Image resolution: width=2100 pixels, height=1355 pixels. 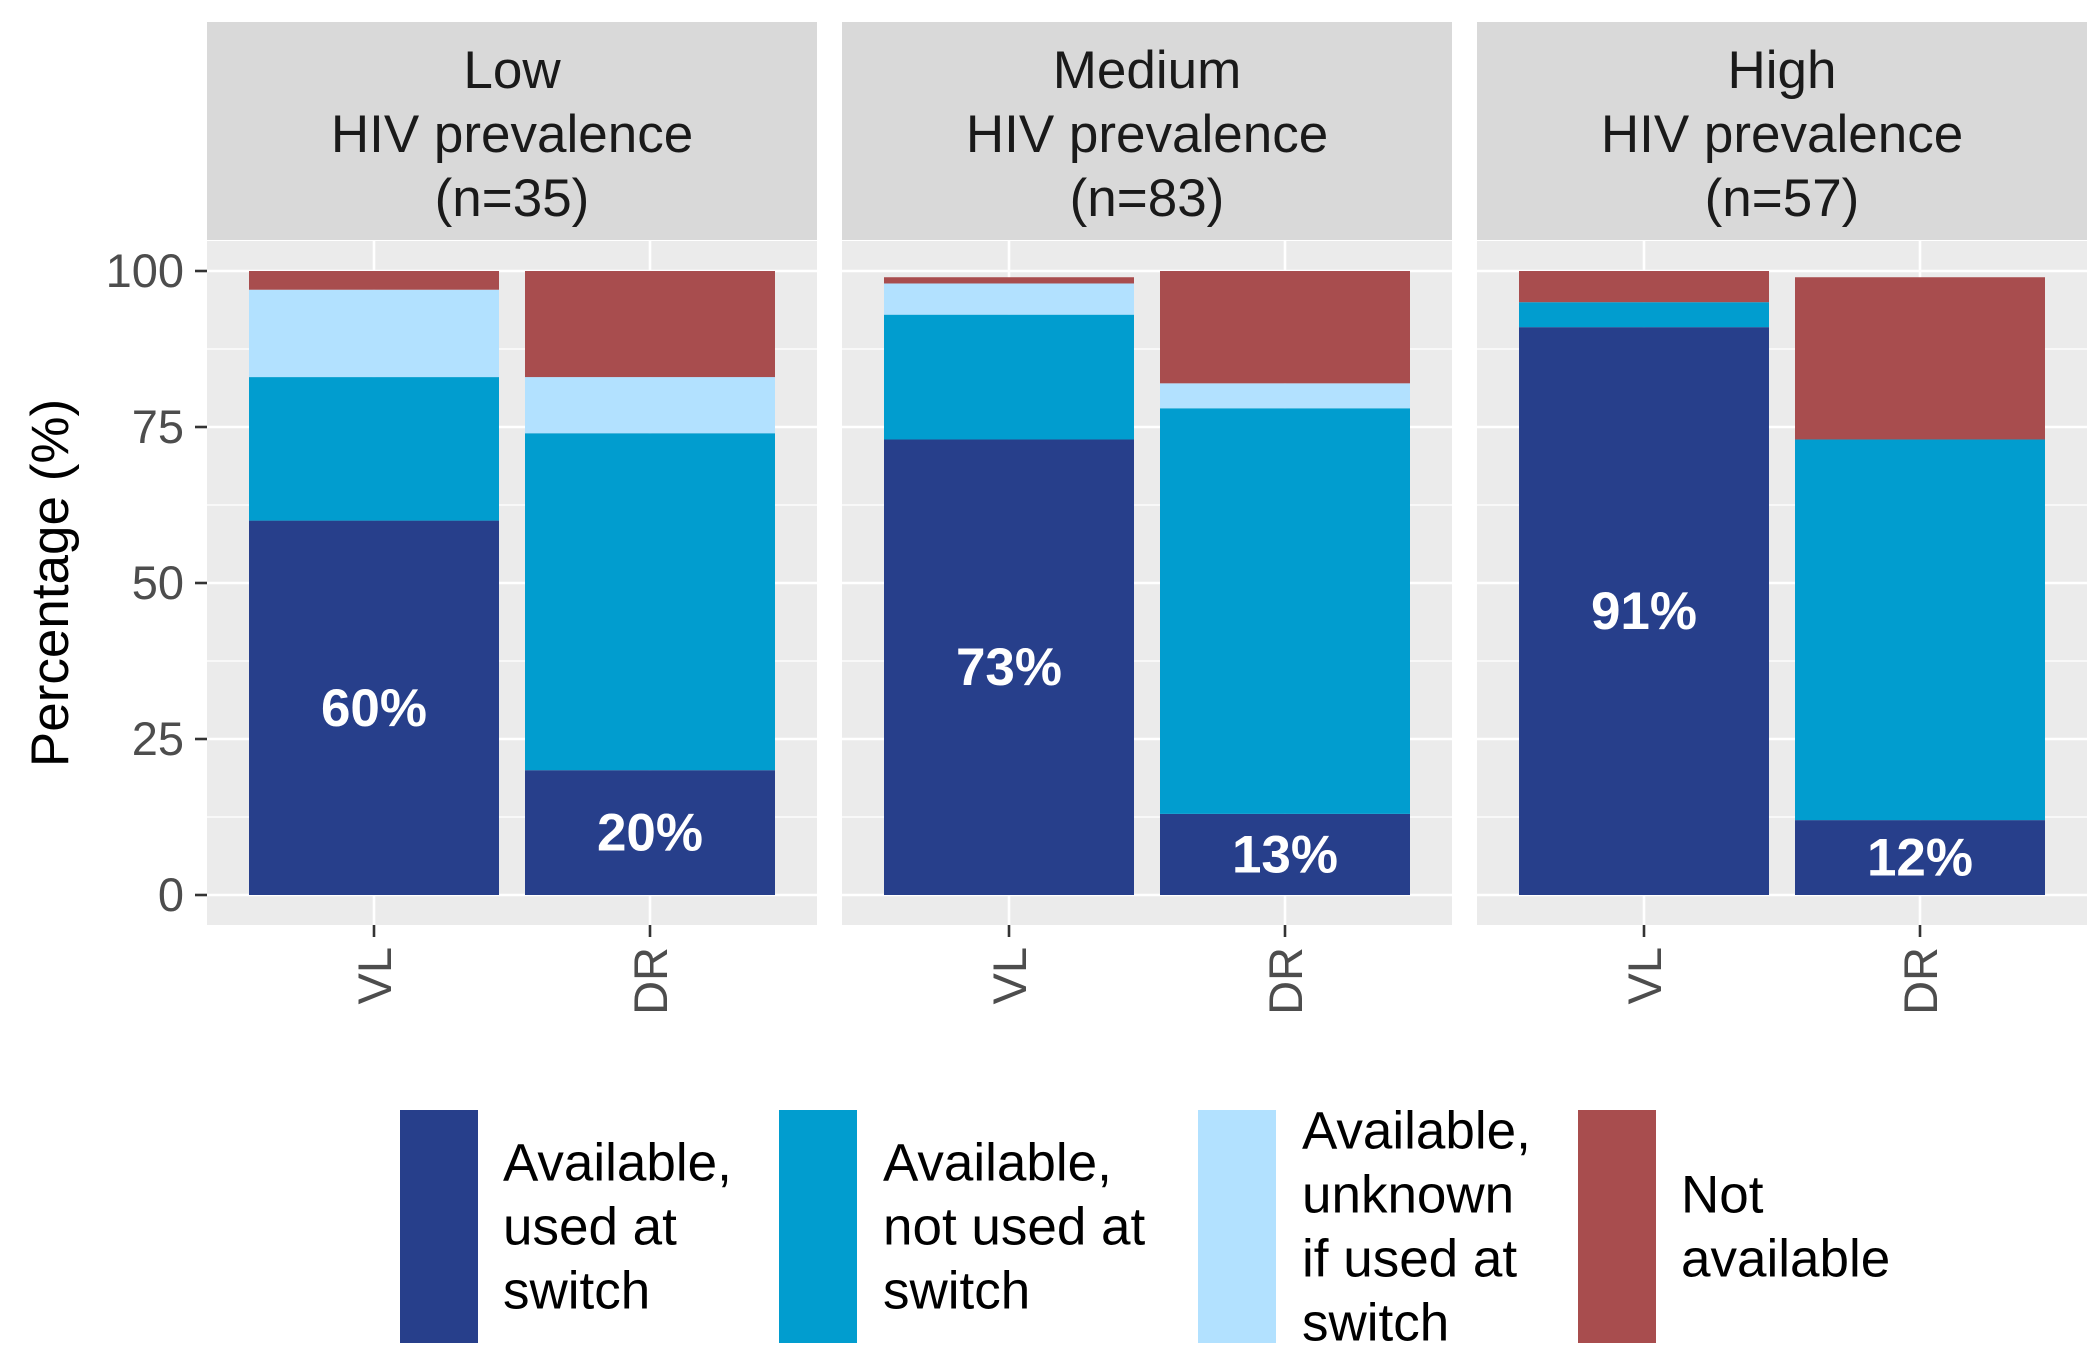 What do you see at coordinates (1409, 1259) in the screenshot?
I see `legend-label-line: if used at` at bounding box center [1409, 1259].